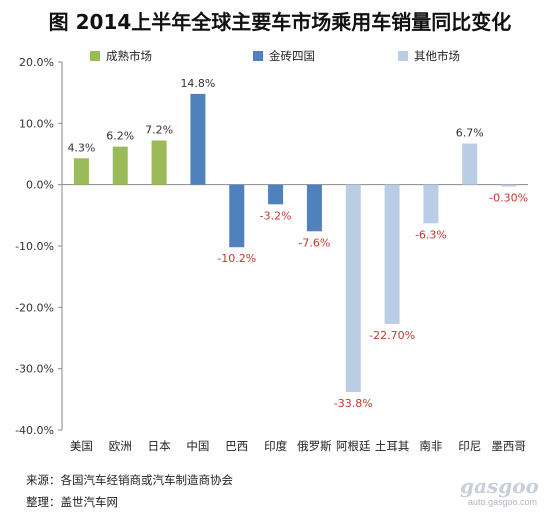 The width and height of the screenshot is (560, 513). Describe the element at coordinates (431, 234) in the screenshot. I see `data-label: -6.3%` at that location.